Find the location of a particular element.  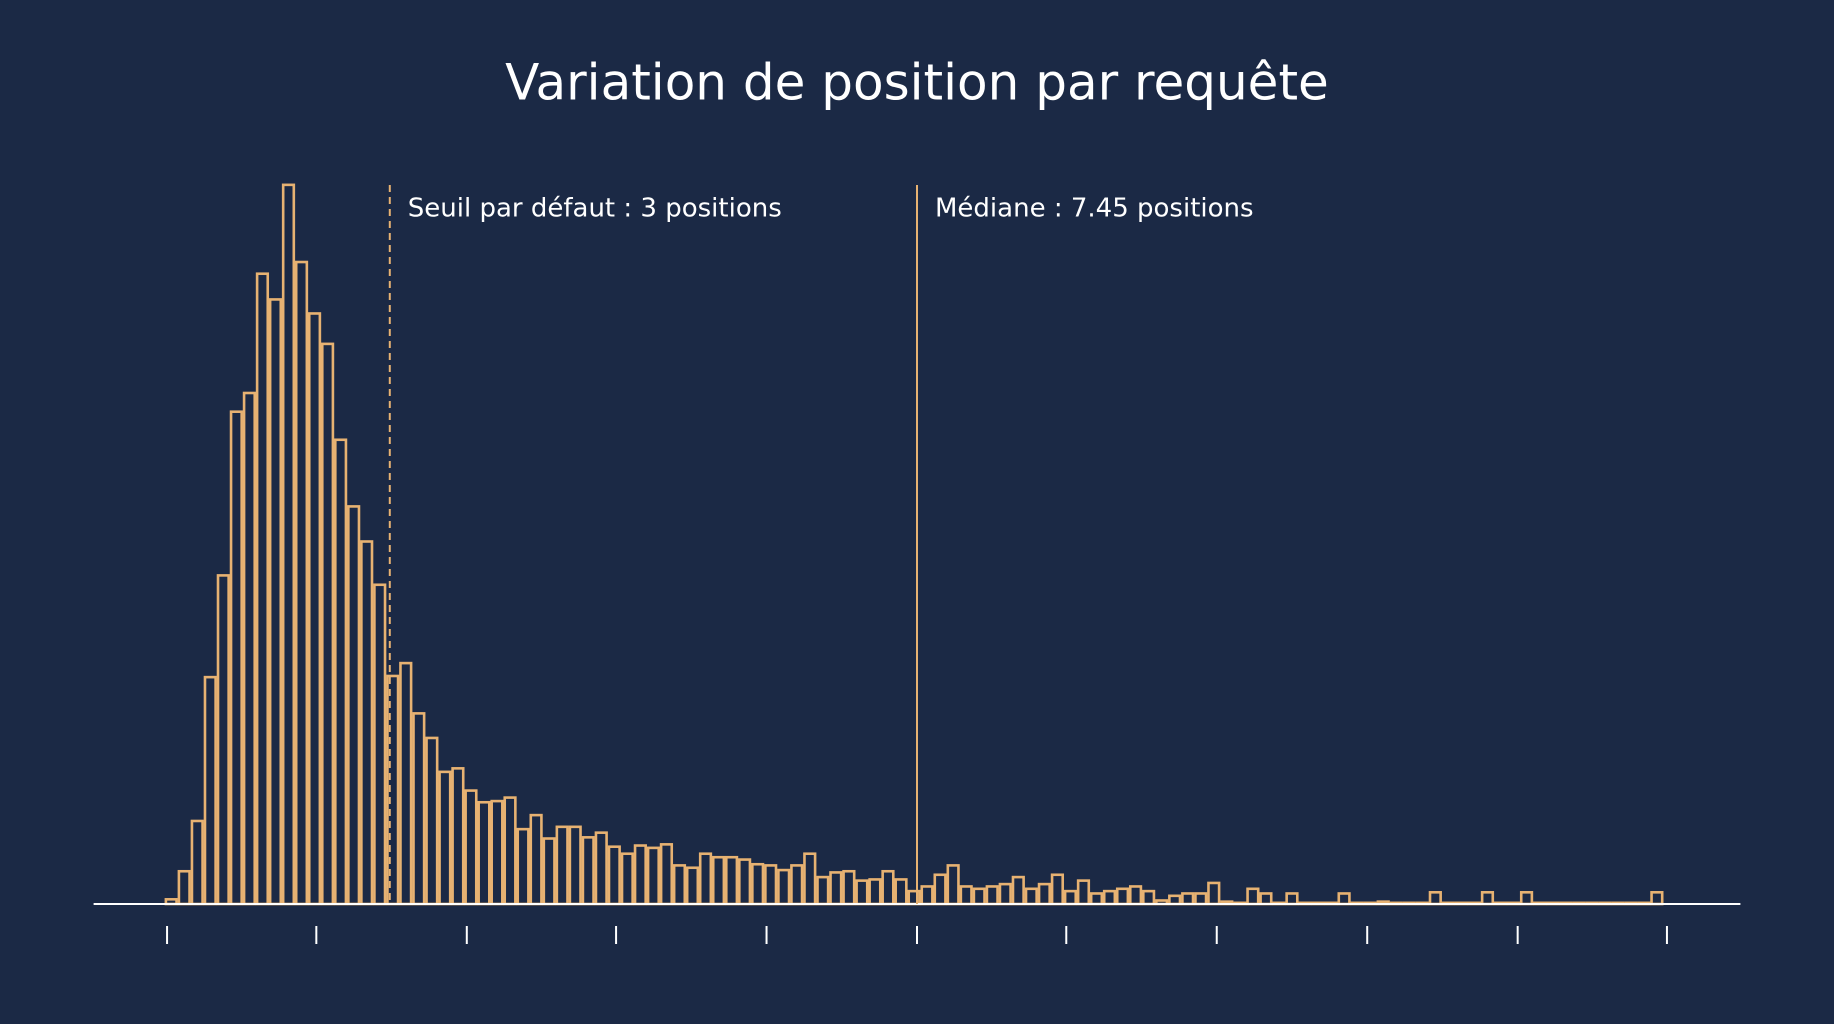

annotation-label: Seuil par défaut : 3 positions is located at coordinates (595, 209).